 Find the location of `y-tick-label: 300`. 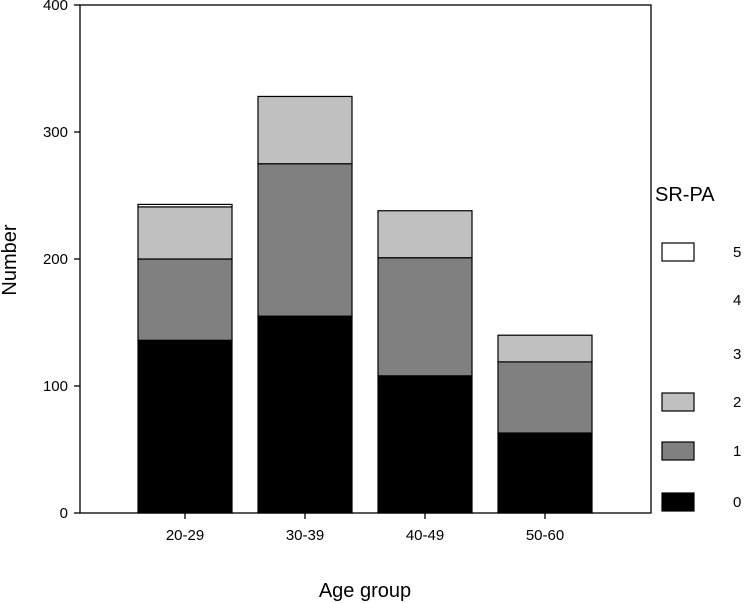

y-tick-label: 300 is located at coordinates (55, 132).